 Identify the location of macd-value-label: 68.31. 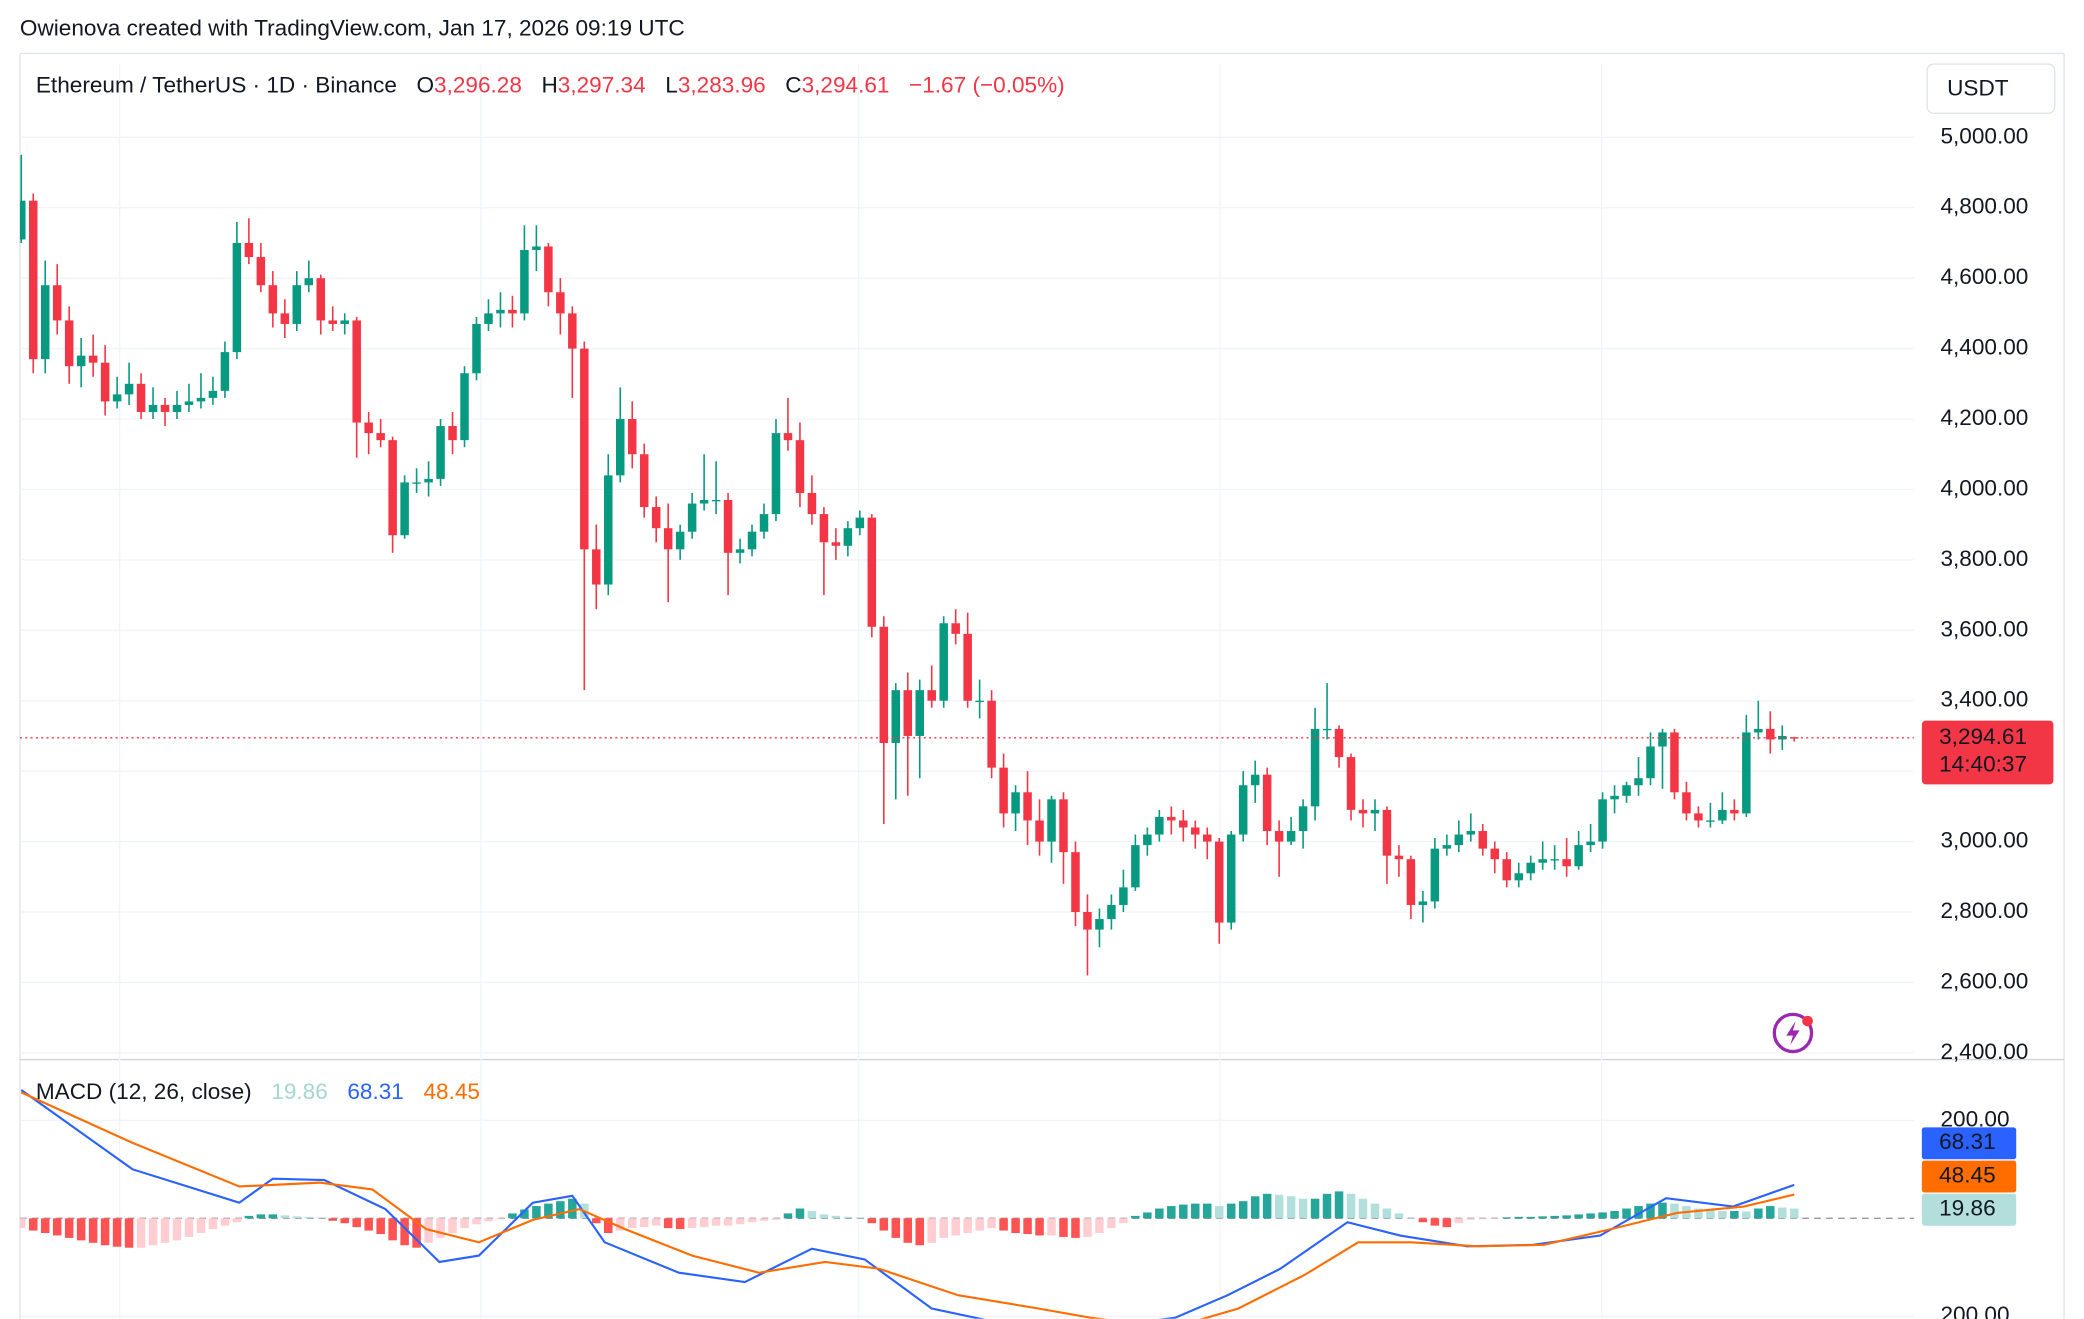
(1967, 1141).